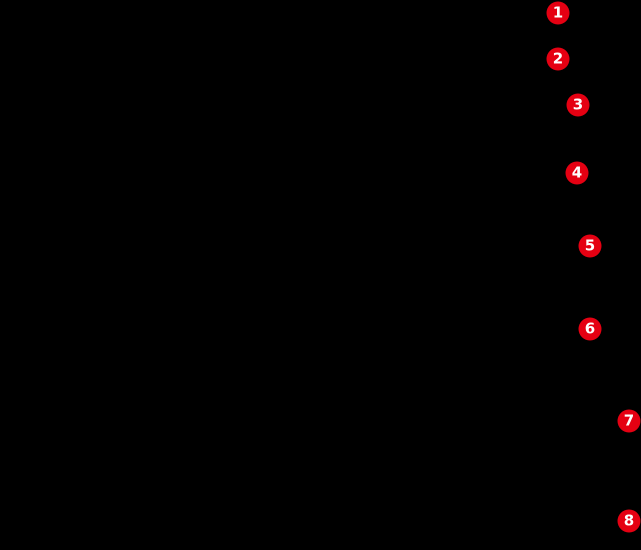 The image size is (641, 550). I want to click on callout-badge-3: 3, so click(578, 105).